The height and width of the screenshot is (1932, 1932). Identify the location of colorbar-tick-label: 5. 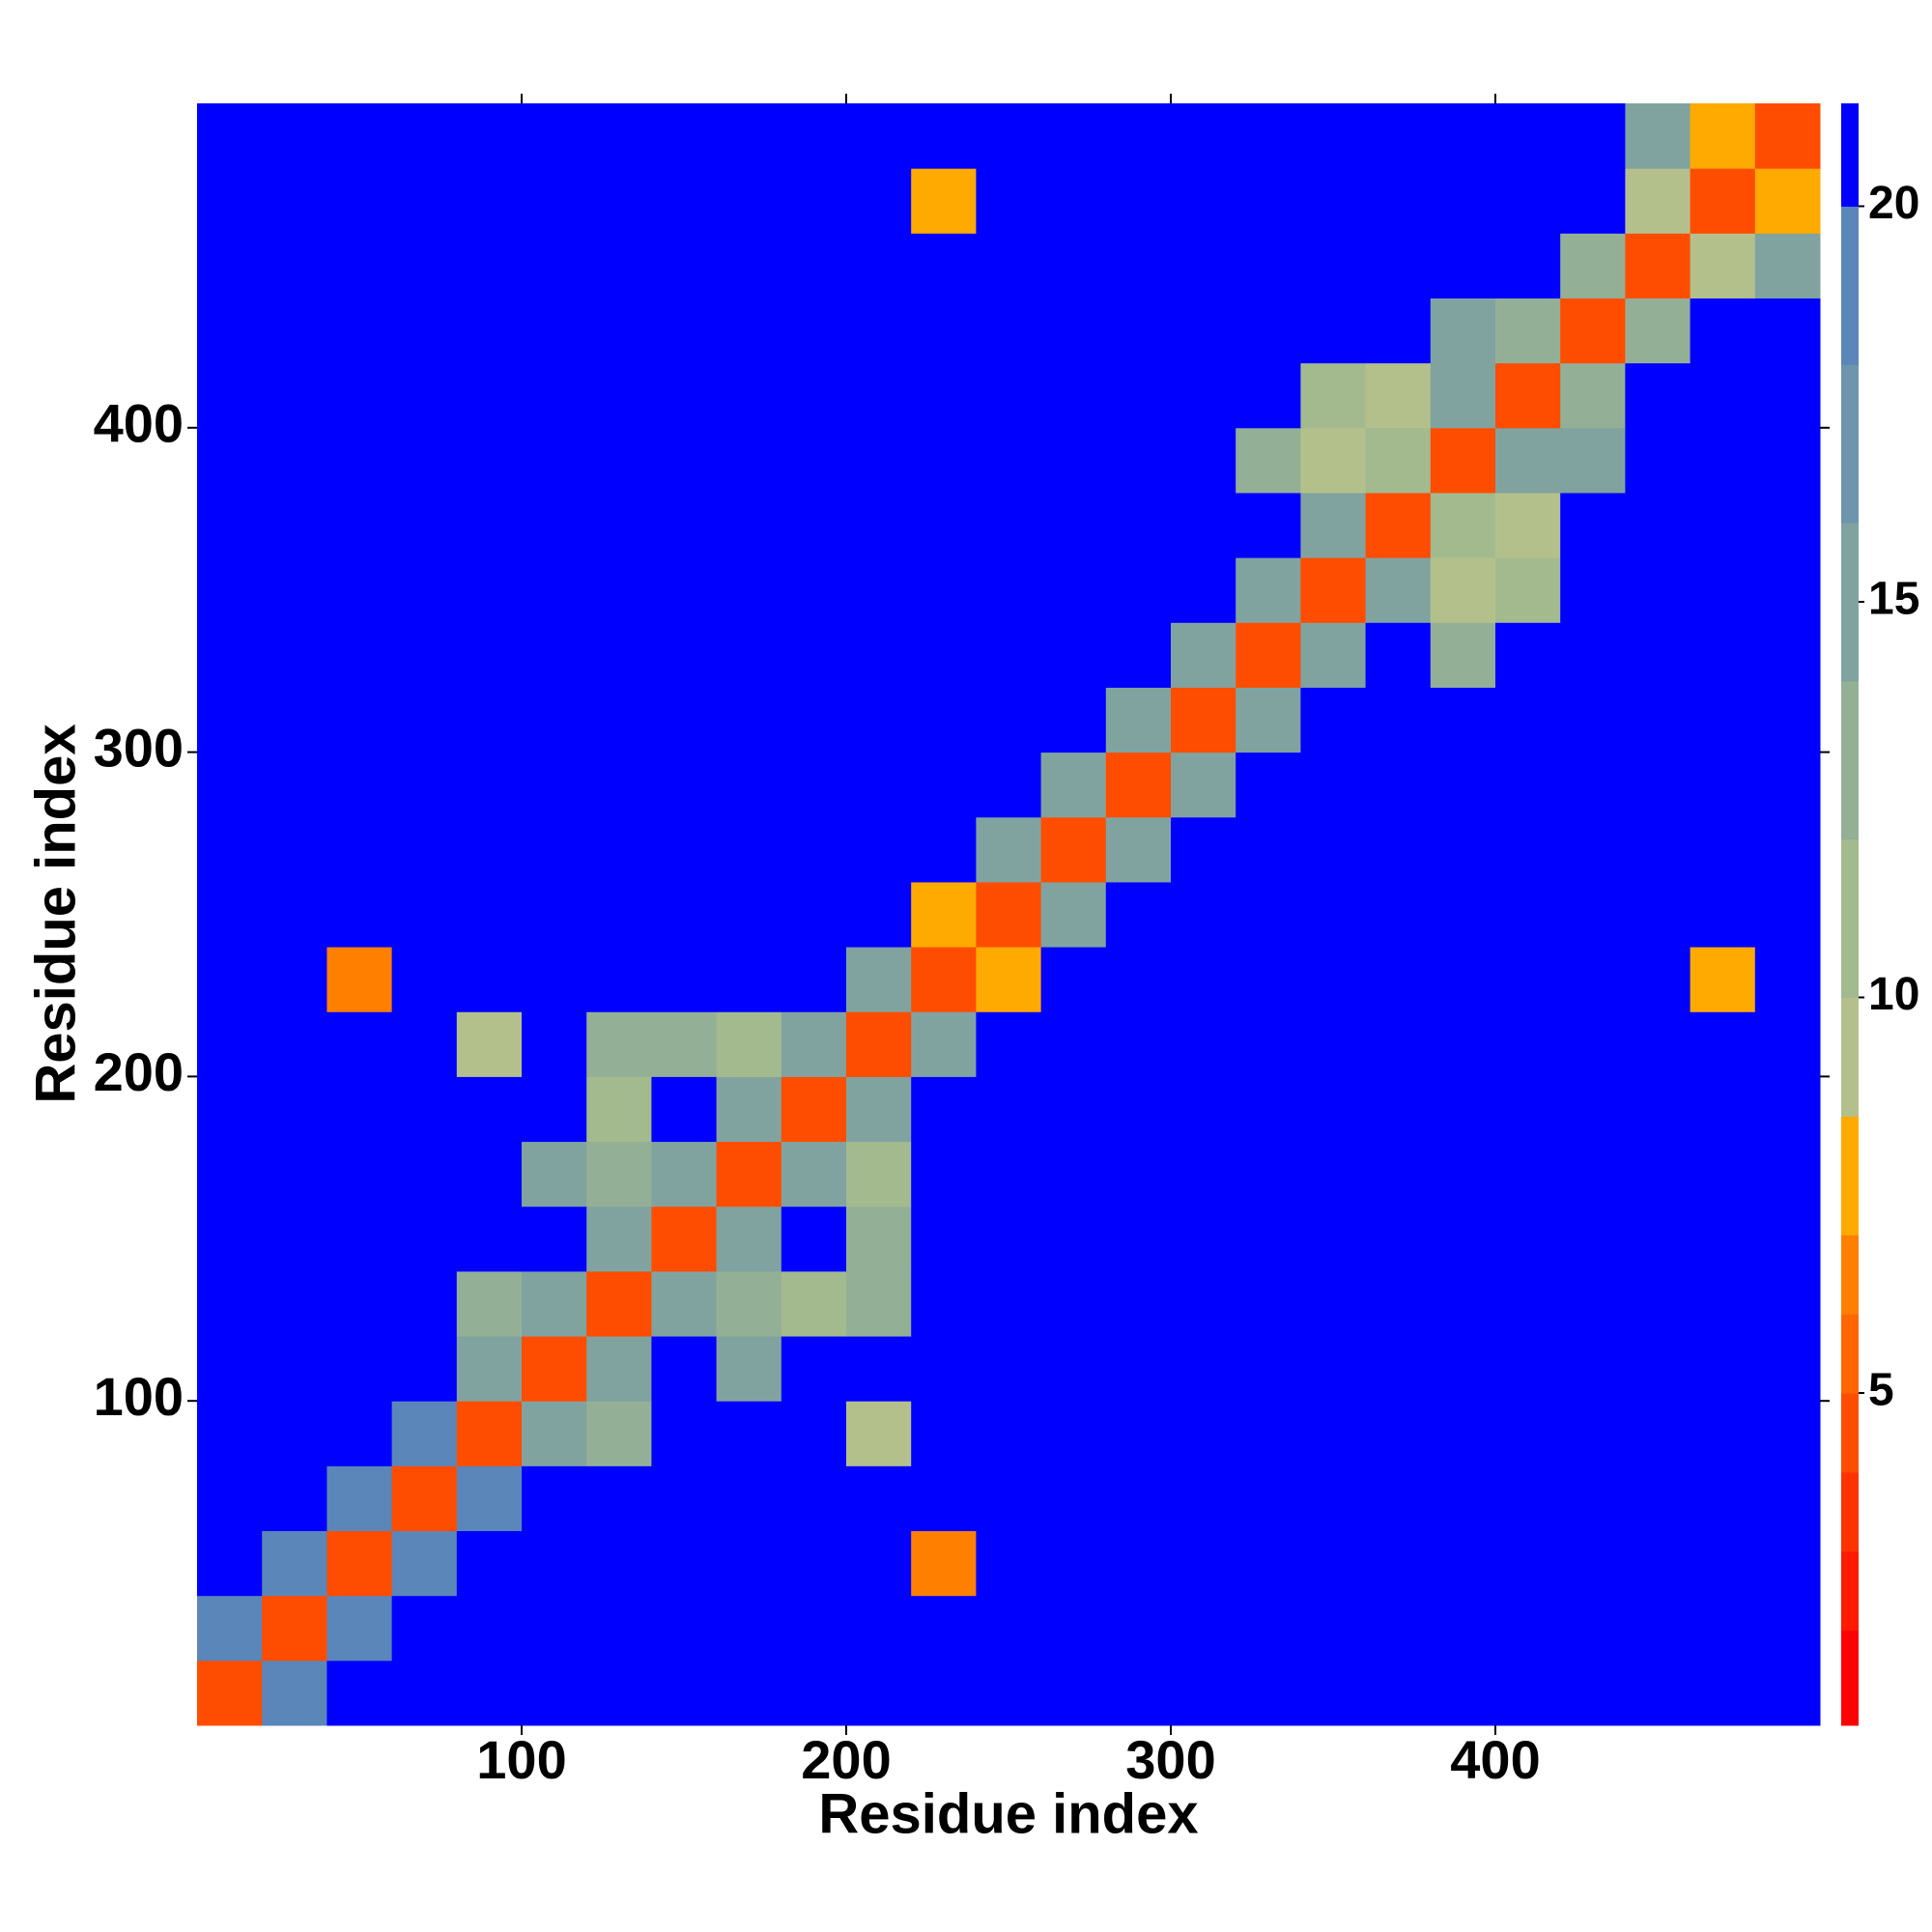
(1881, 1390).